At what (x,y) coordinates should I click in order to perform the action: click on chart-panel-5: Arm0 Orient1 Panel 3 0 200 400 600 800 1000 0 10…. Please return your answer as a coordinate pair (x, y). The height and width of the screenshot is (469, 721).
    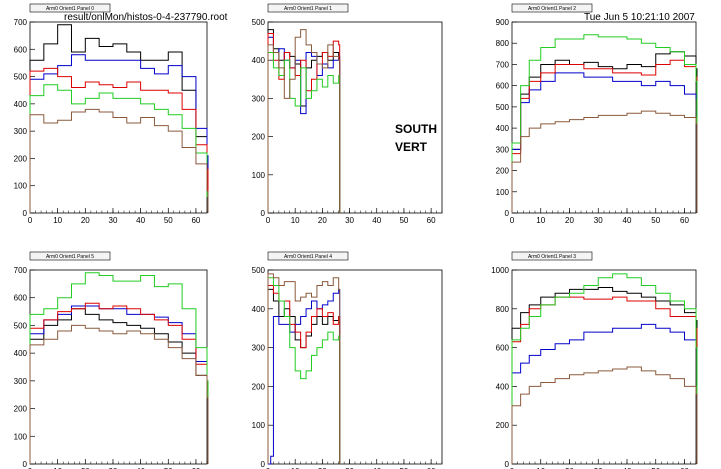
    Looking at the image, I should click on (594, 360).